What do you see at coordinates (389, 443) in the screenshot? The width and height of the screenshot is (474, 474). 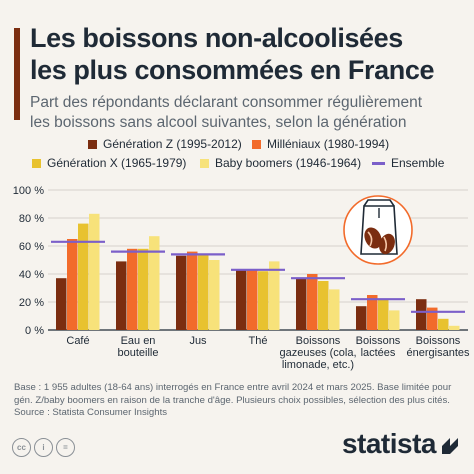 I see `statista-logo: statista` at bounding box center [389, 443].